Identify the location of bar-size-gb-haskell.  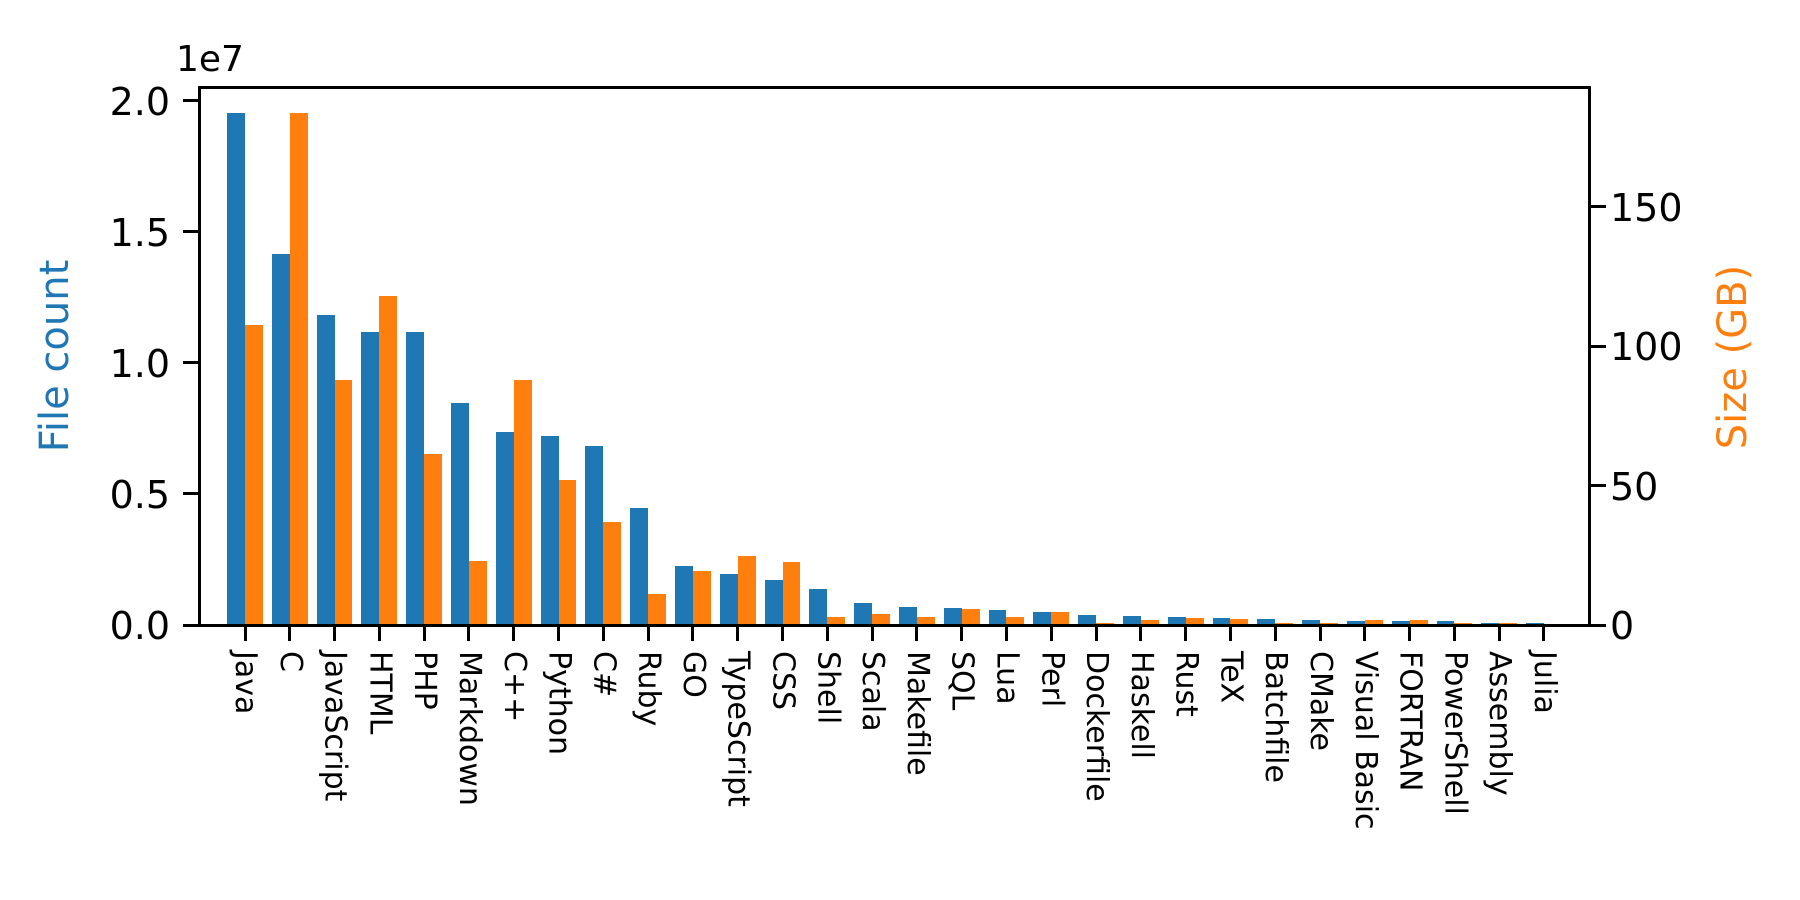
(1149, 622).